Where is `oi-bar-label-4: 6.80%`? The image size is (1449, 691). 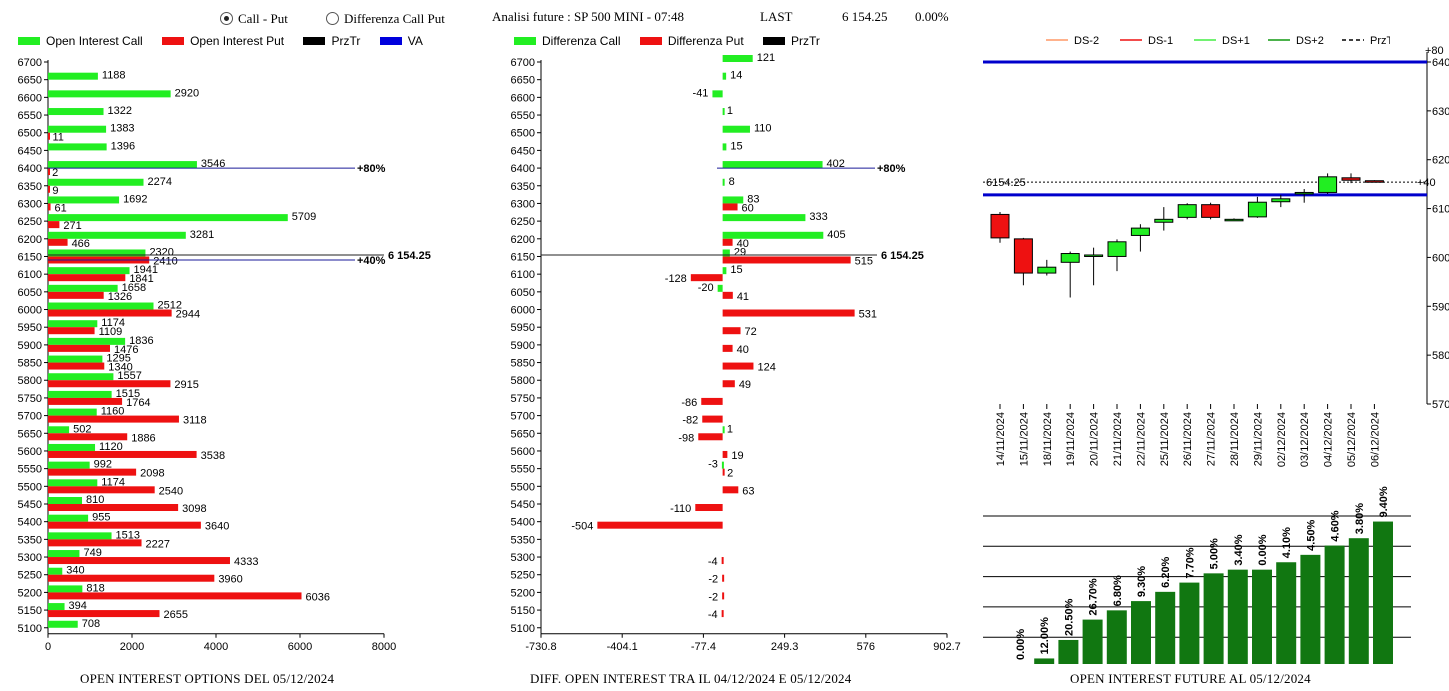
oi-bar-label-4: 6.80% is located at coordinates (1118, 590).